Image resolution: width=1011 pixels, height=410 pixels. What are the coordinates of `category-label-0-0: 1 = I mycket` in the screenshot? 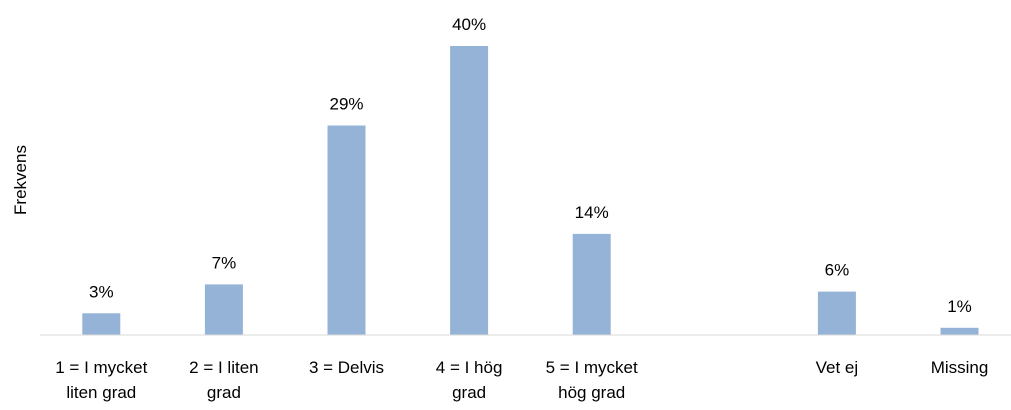 It's located at (101, 367).